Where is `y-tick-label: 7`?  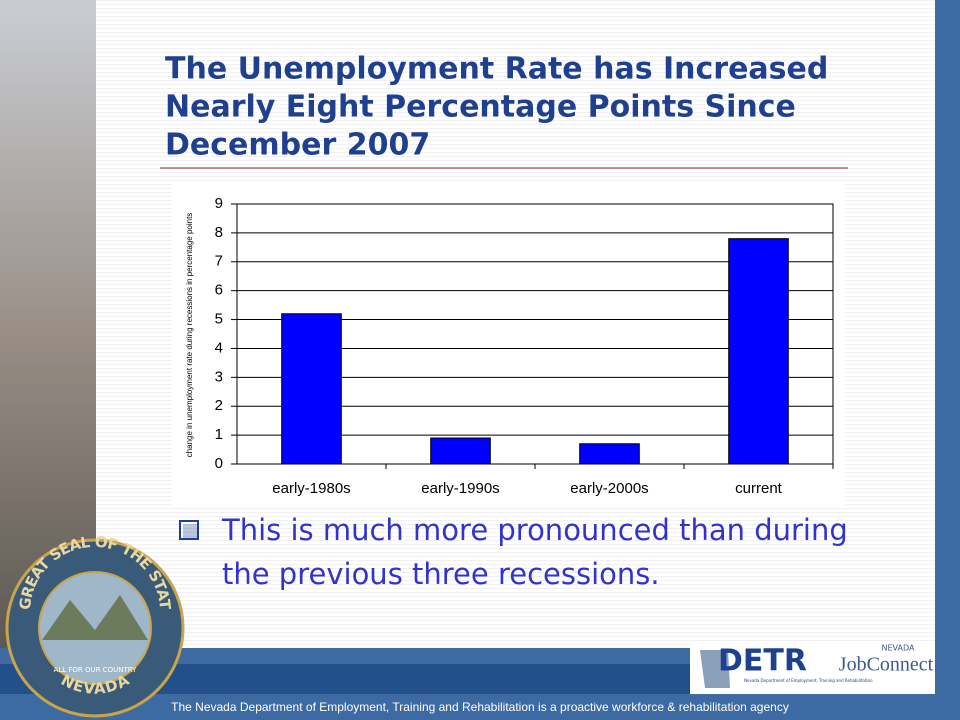 y-tick-label: 7 is located at coordinates (219, 261).